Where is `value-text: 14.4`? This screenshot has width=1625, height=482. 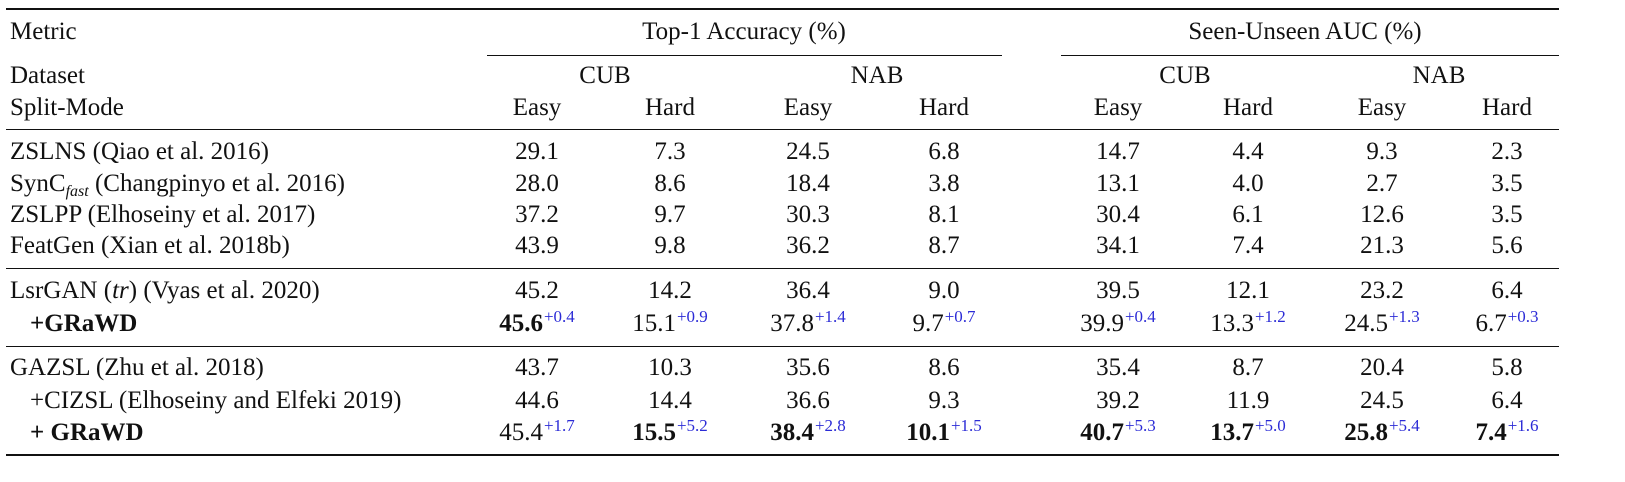 value-text: 14.4 is located at coordinates (670, 400).